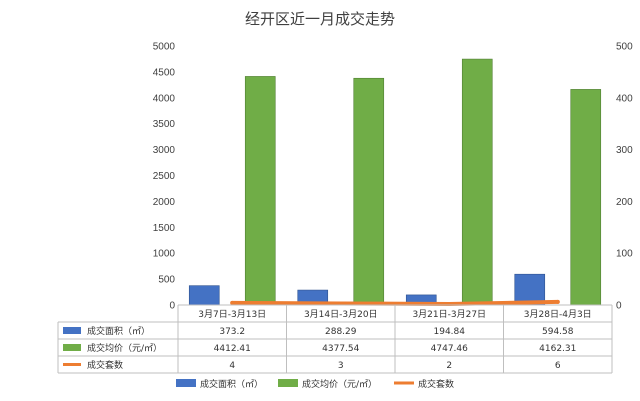  I want to click on table-cell: 373.2, so click(232, 332).